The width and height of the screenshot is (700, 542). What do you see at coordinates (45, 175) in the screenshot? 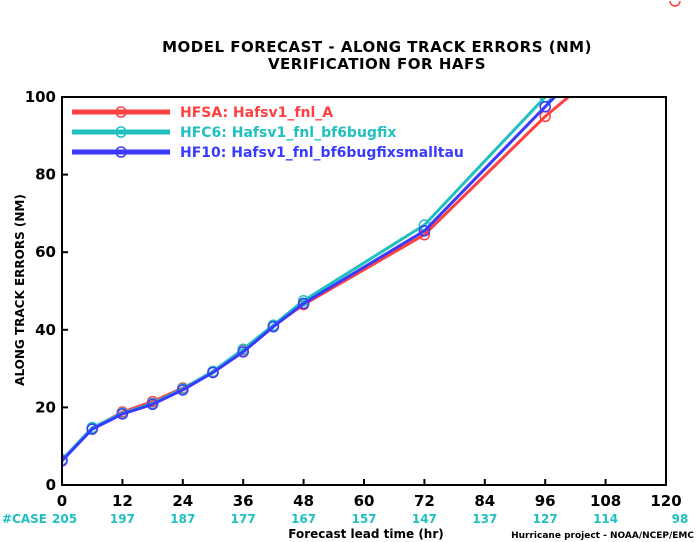
I see `y-tick-label: 80` at bounding box center [45, 175].